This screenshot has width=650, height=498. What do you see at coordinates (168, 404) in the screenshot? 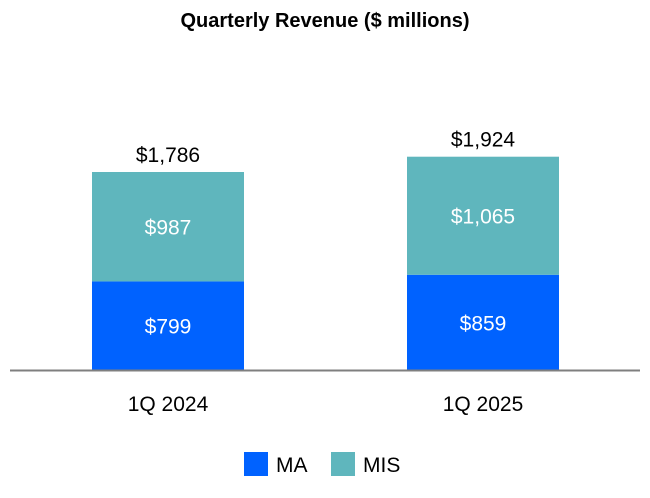
I see `x-tick-label: 1Q 2024` at bounding box center [168, 404].